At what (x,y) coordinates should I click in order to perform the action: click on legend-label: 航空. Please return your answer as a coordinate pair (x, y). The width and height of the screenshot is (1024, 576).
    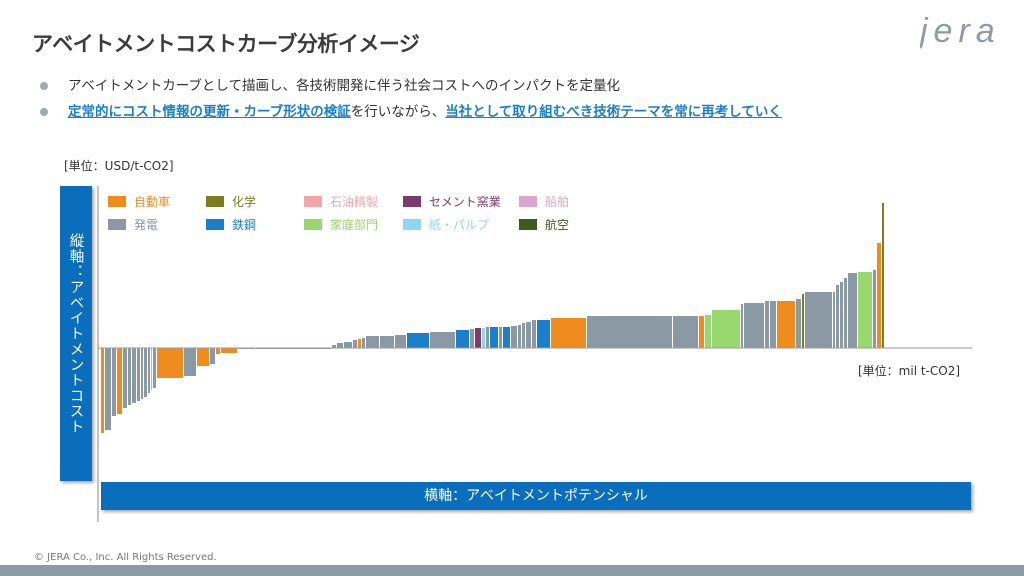
    Looking at the image, I should click on (557, 224).